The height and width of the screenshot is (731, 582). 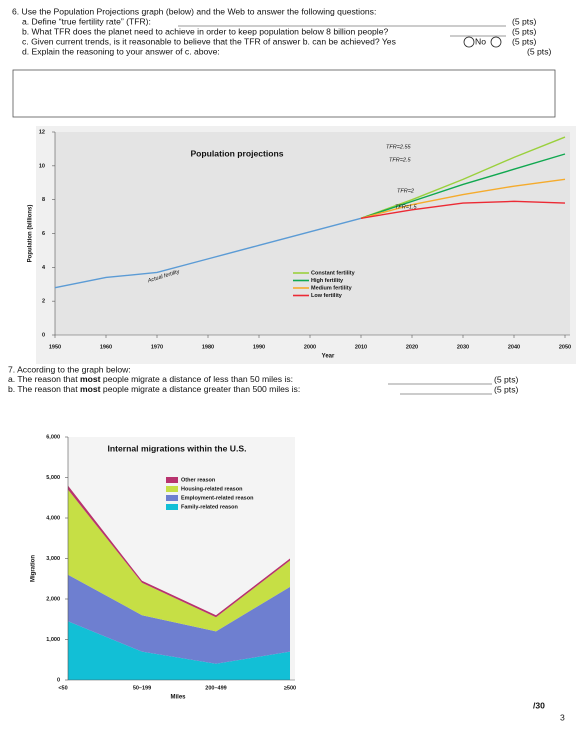 What do you see at coordinates (514, 347) in the screenshot?
I see `x-tick-label: 2040` at bounding box center [514, 347].